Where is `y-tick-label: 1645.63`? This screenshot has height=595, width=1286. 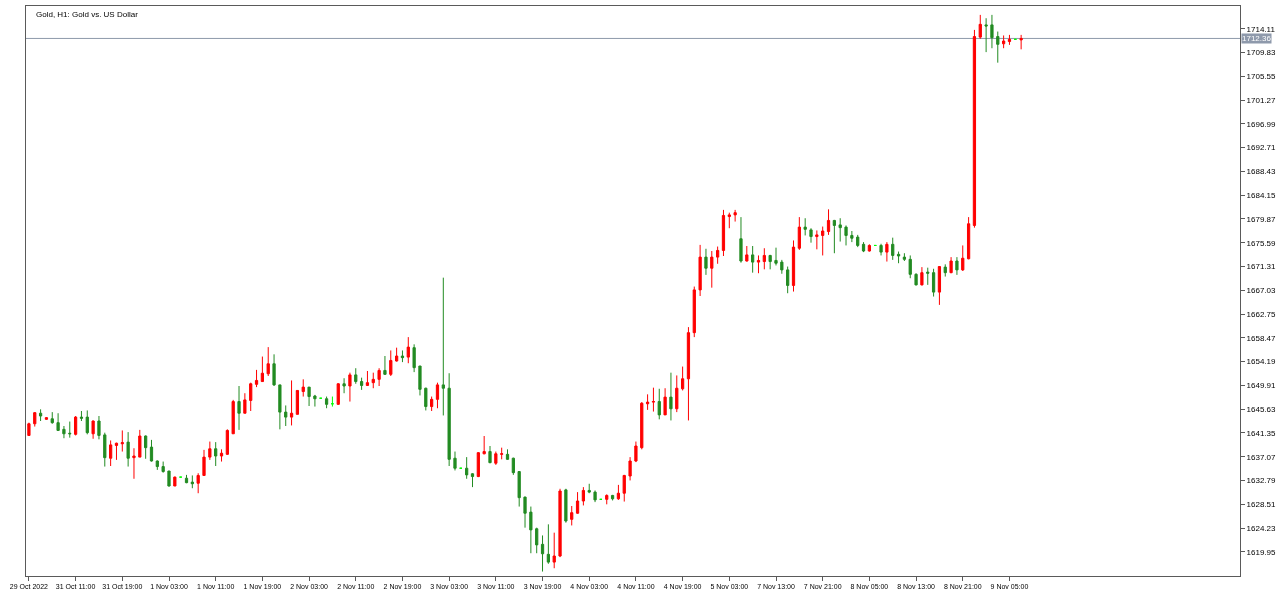 y-tick-label: 1645.63 is located at coordinates (1261, 409).